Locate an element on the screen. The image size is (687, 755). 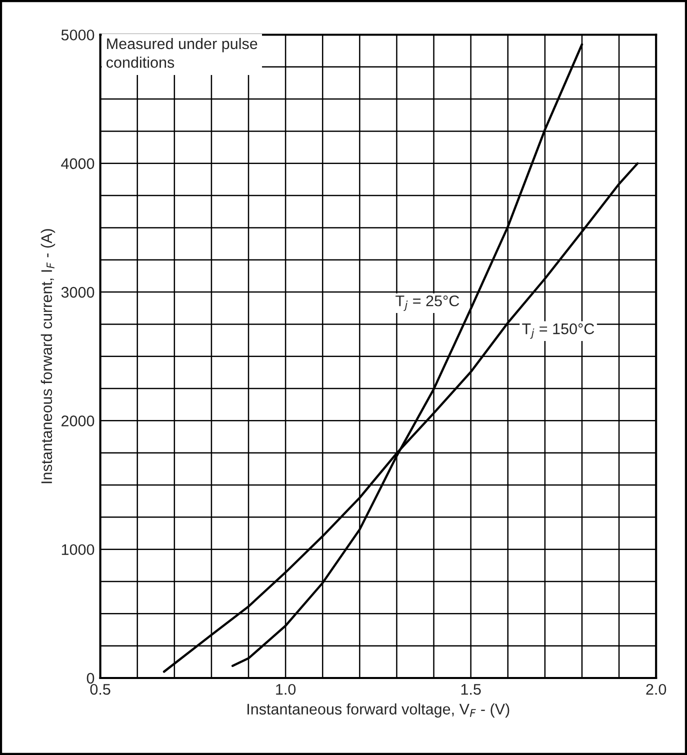
y-tick-label: 2000 is located at coordinates (78, 421).